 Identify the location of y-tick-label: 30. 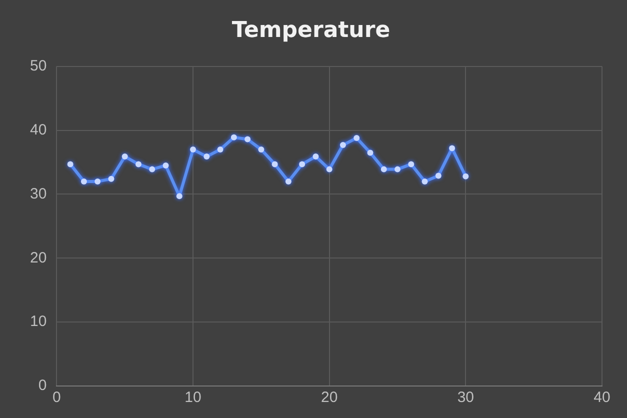
(38, 193).